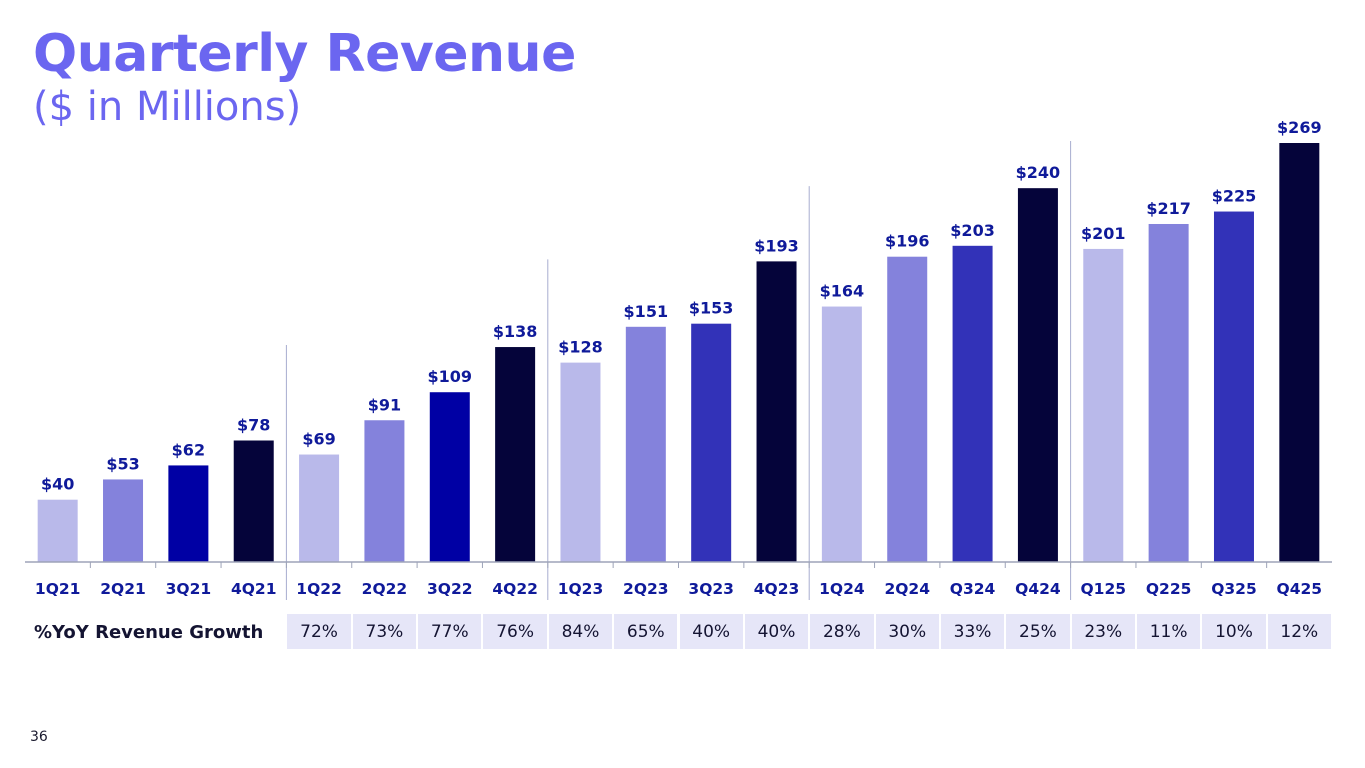 The width and height of the screenshot is (1365, 768). I want to click on x-tick-label: 4Q22, so click(515, 589).